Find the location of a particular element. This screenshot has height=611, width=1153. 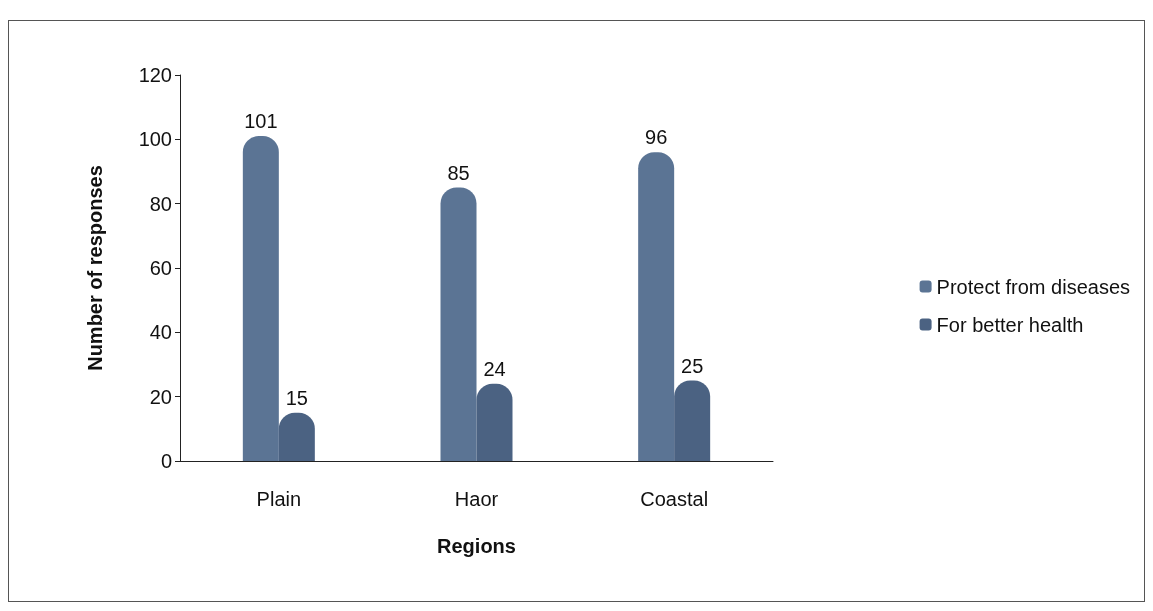

legend-label: For better health is located at coordinates (1010, 324).